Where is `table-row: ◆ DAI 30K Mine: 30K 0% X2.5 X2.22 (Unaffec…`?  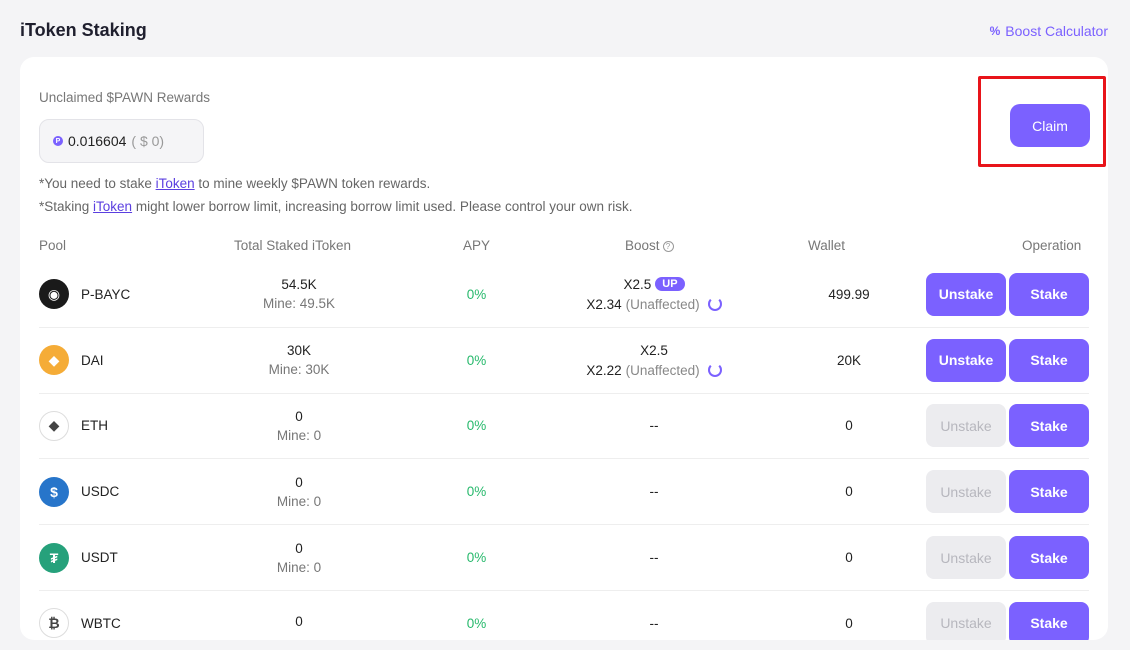
table-row: ◆ DAI 30K Mine: 30K 0% X2.5 X2.22 (Unaffec… is located at coordinates (564, 361).